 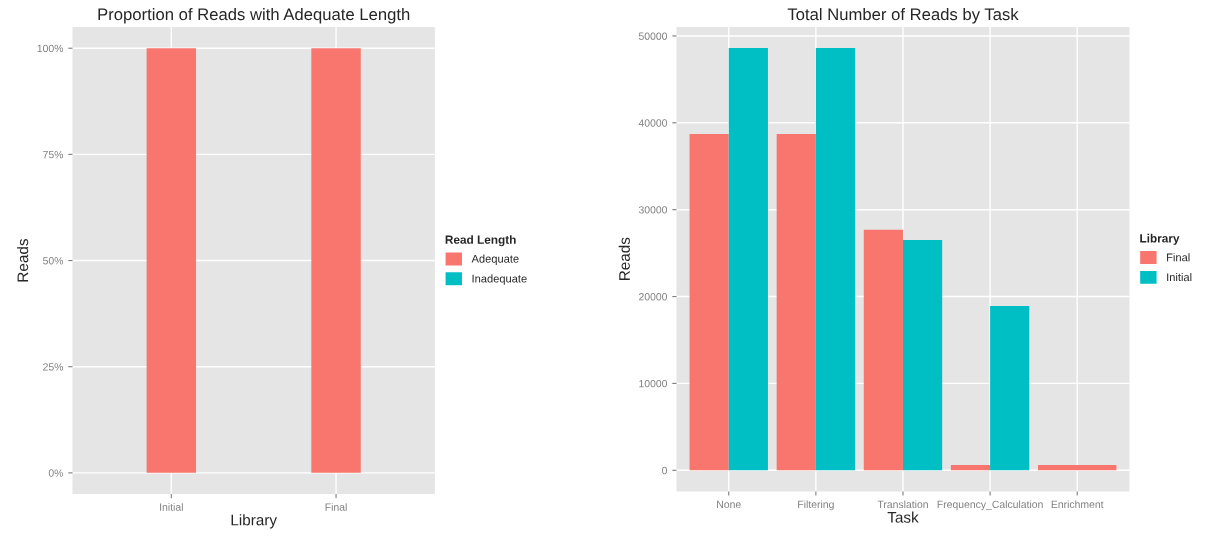 What do you see at coordinates (171, 507) in the screenshot?
I see `x-tick-label: Initial` at bounding box center [171, 507].